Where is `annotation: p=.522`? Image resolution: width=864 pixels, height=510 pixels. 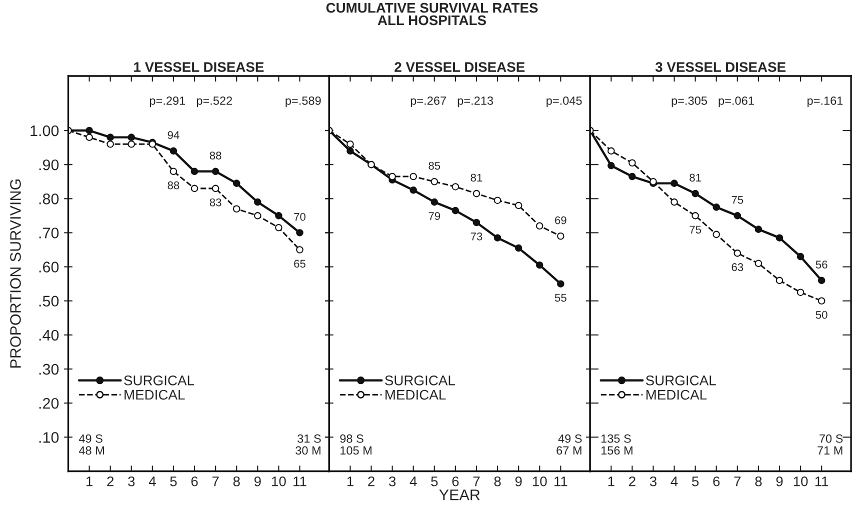 annotation: p=.522 is located at coordinates (214, 102).